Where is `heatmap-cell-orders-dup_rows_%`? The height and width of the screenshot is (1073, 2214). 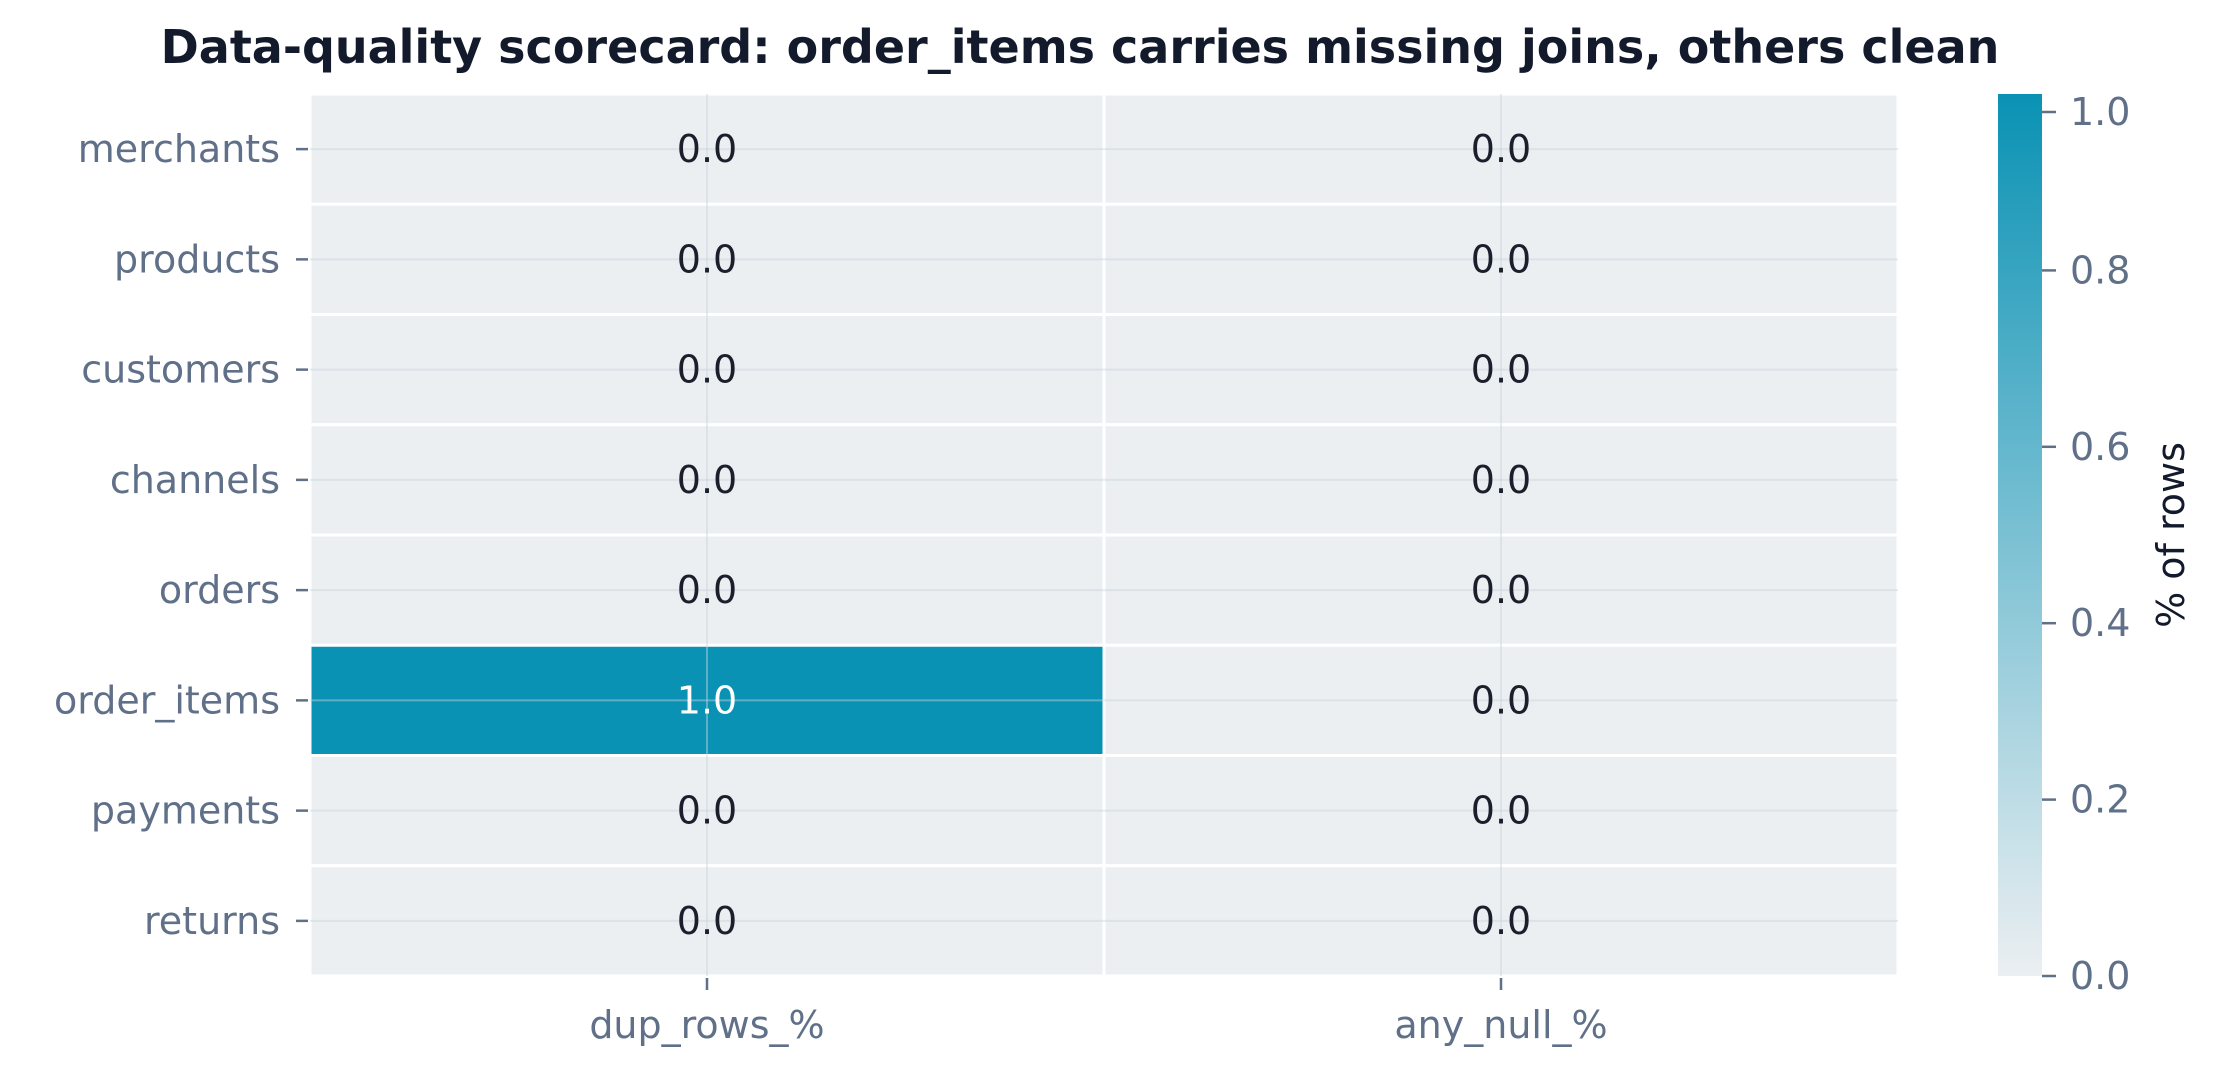
heatmap-cell-orders-dup_rows_% is located at coordinates (707, 590).